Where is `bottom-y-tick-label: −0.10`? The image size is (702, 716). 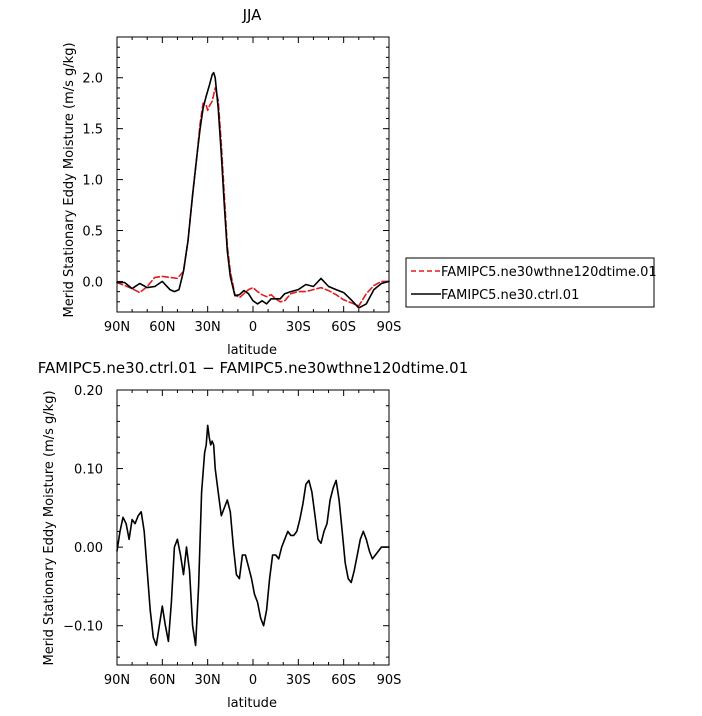 bottom-y-tick-label: −0.10 is located at coordinates (83, 627).